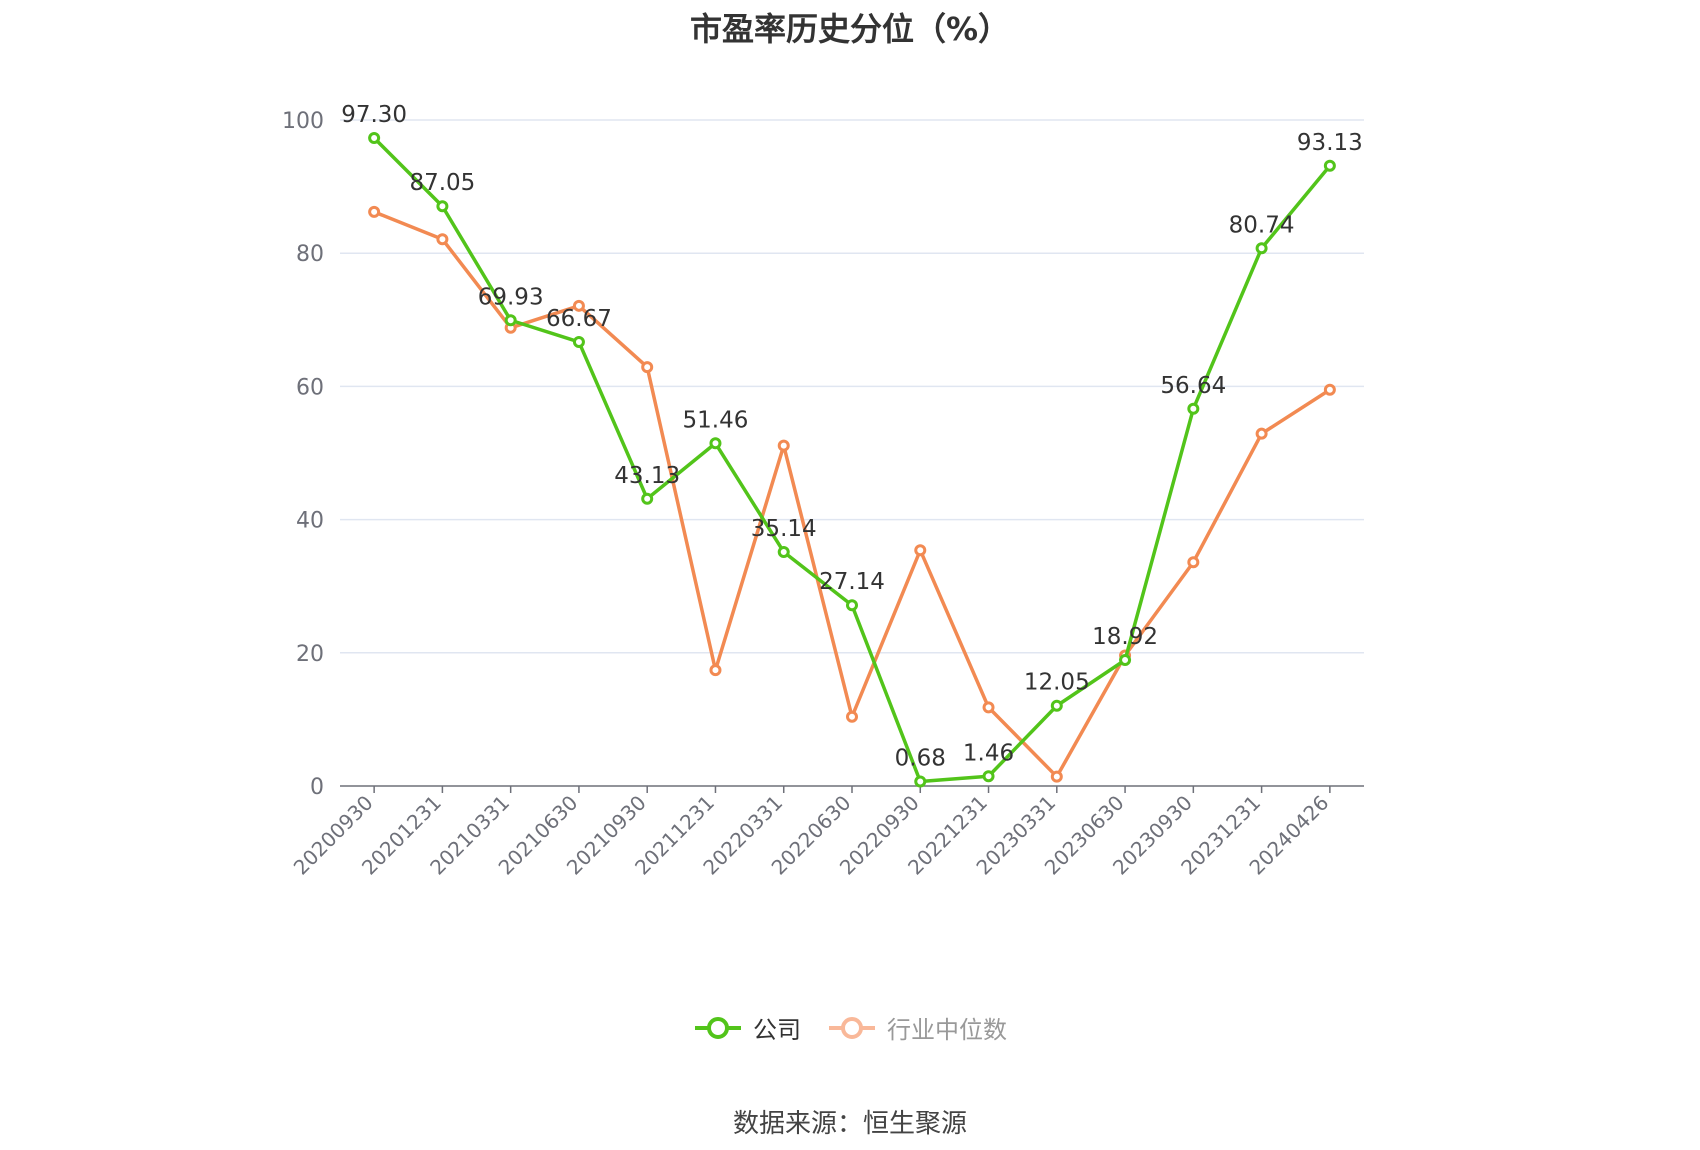  What do you see at coordinates (850, 29) in the screenshot?
I see `chart-title: 市盈率历史分位（%）` at bounding box center [850, 29].